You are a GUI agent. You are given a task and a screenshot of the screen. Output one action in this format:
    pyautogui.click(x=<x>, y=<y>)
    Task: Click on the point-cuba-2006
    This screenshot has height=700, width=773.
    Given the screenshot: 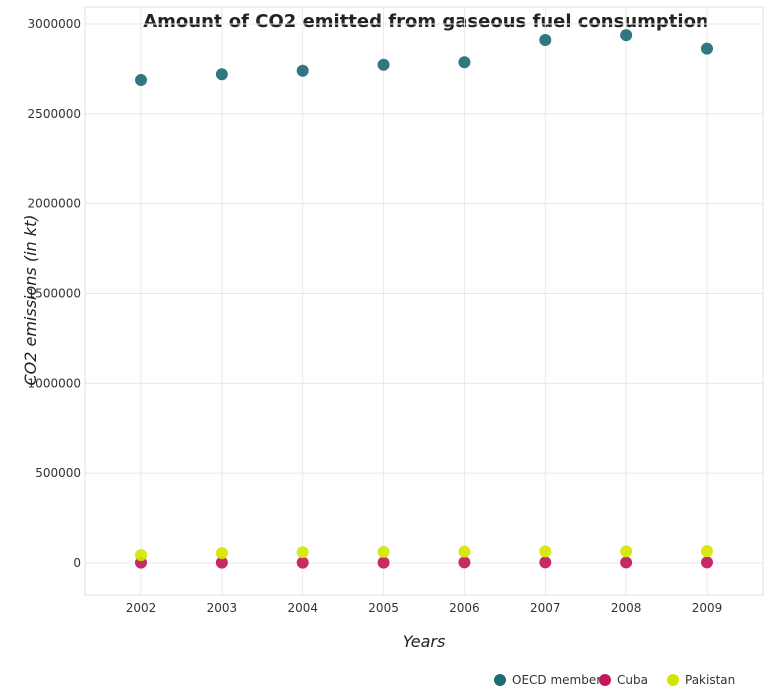 What is the action you would take?
    pyautogui.click(x=464, y=562)
    